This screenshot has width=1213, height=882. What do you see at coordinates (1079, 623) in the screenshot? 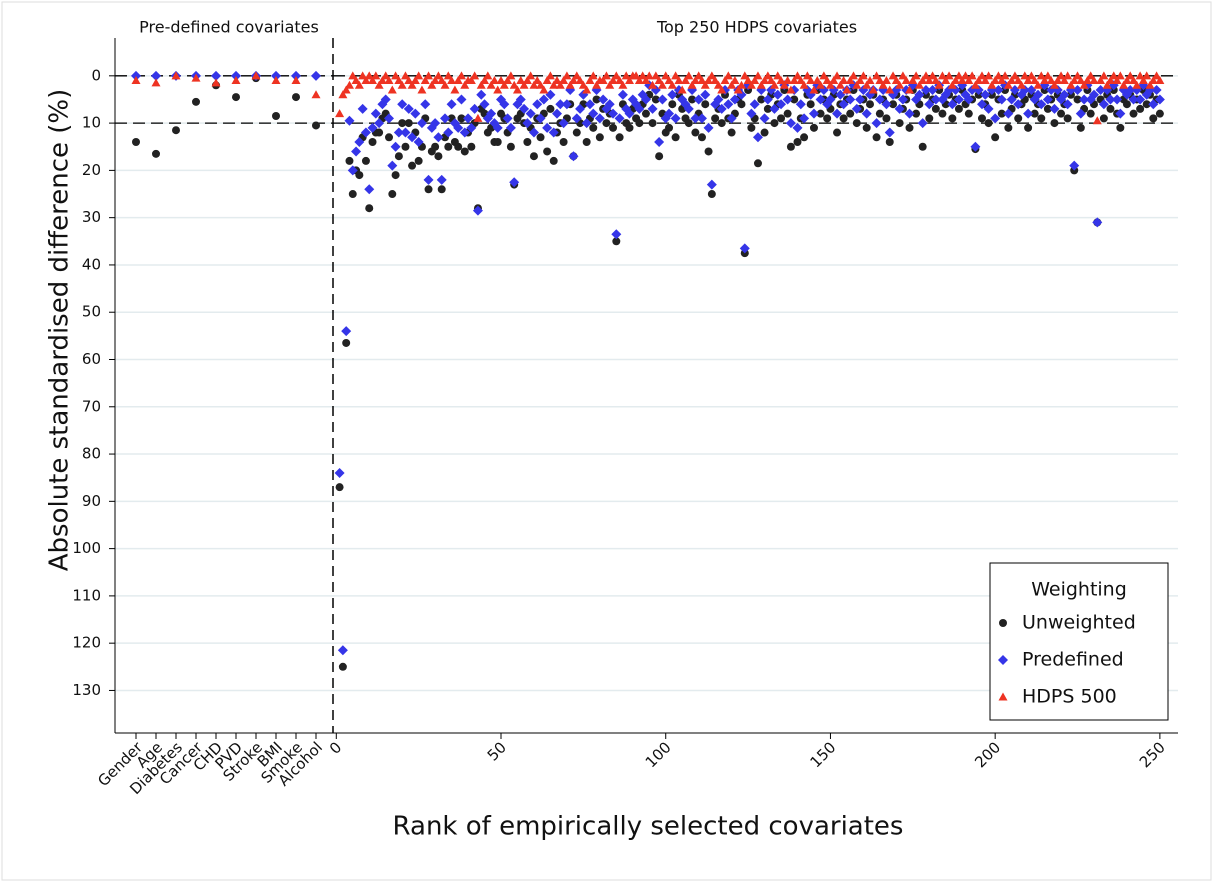
I see `legend-label: Unweighted` at bounding box center [1079, 623].